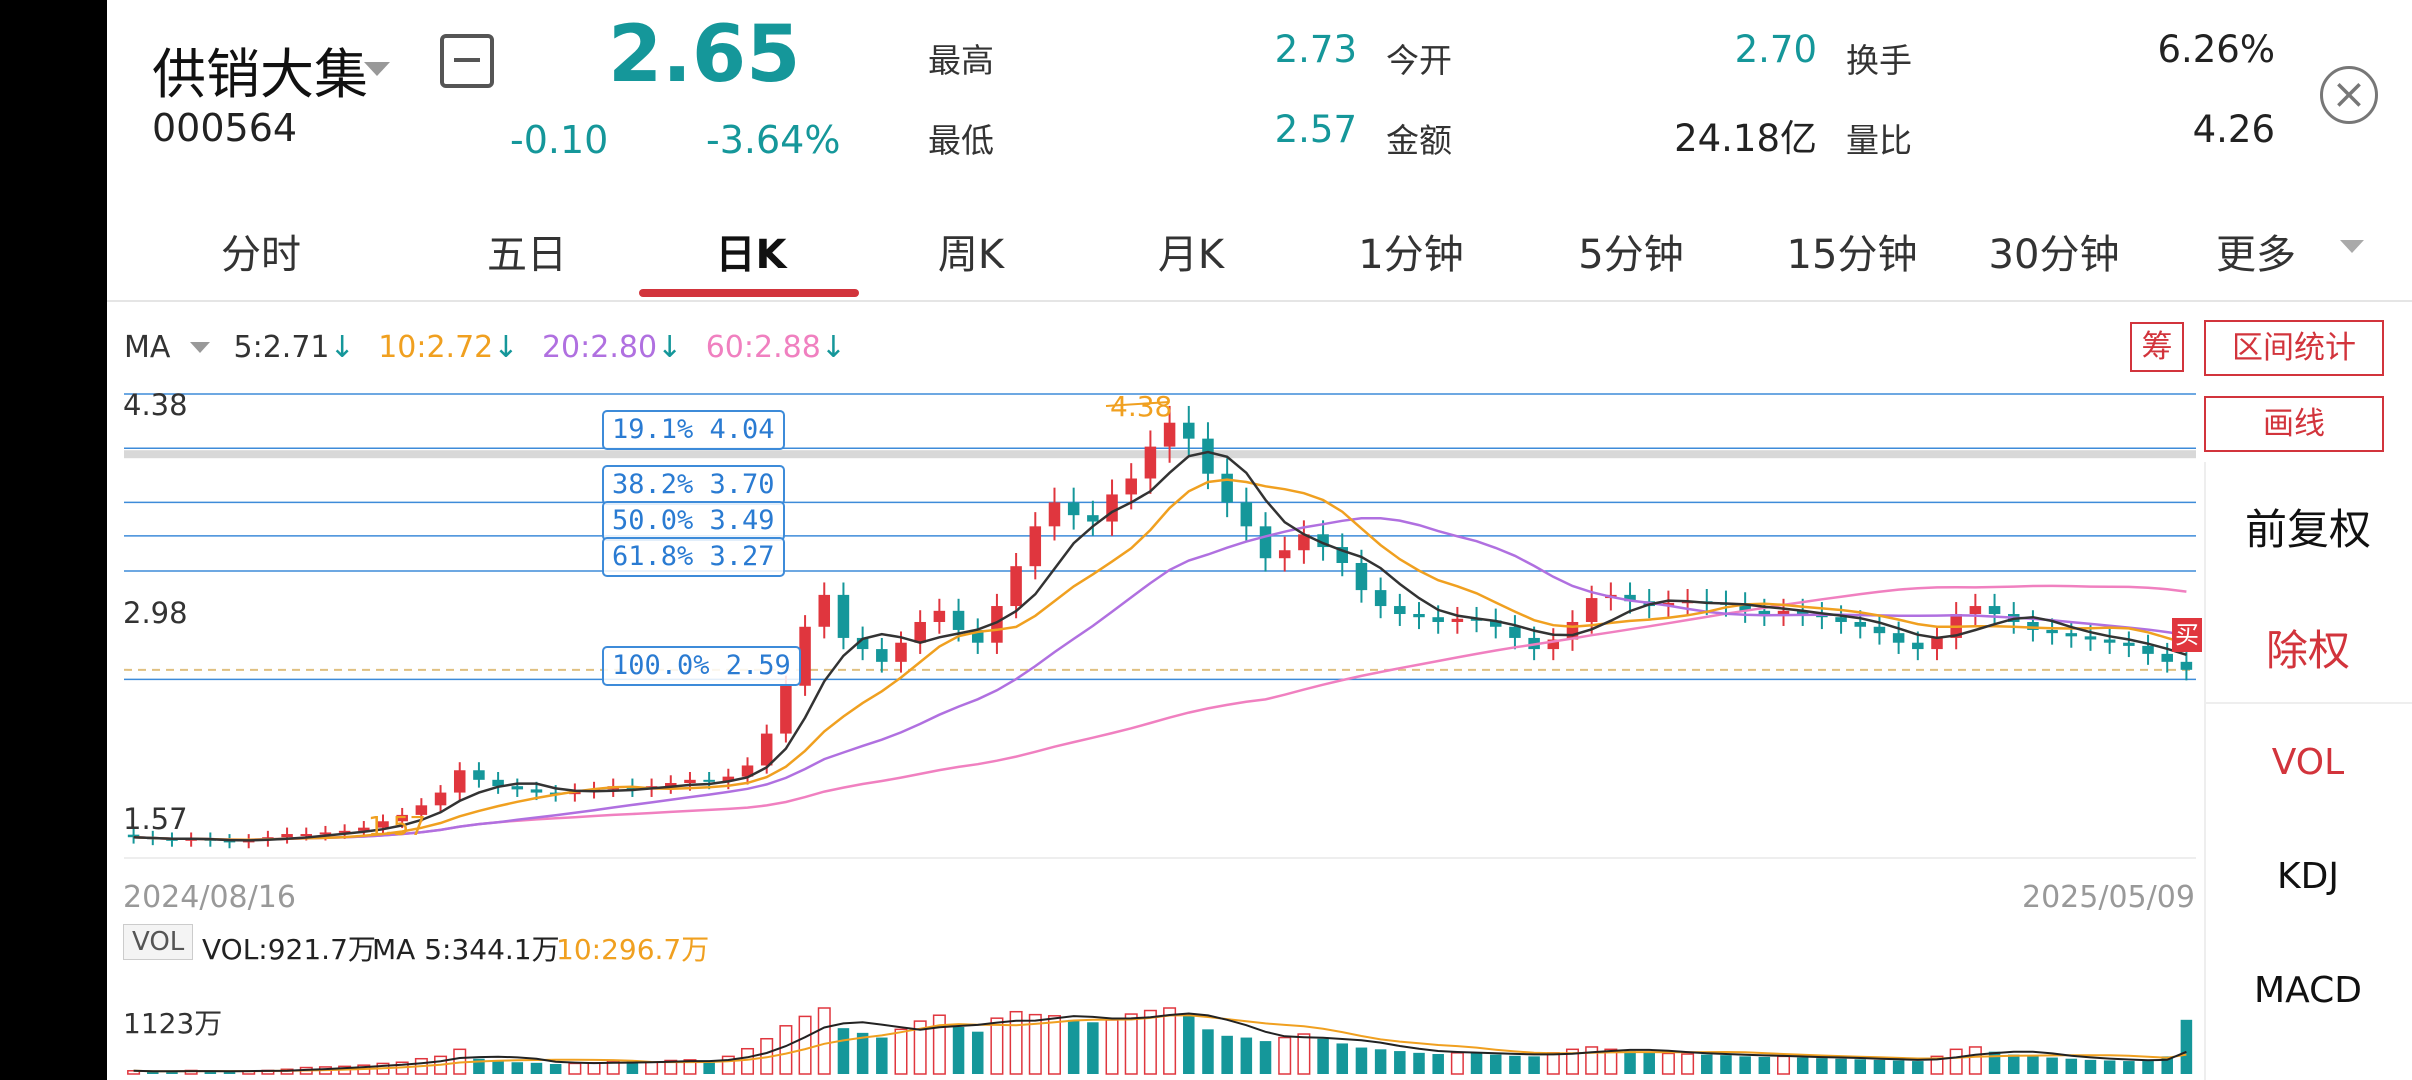 Image resolution: width=2412 pixels, height=1080 pixels. Describe the element at coordinates (1631, 255) in the screenshot. I see `tab-5-minute: 5分钟` at that location.